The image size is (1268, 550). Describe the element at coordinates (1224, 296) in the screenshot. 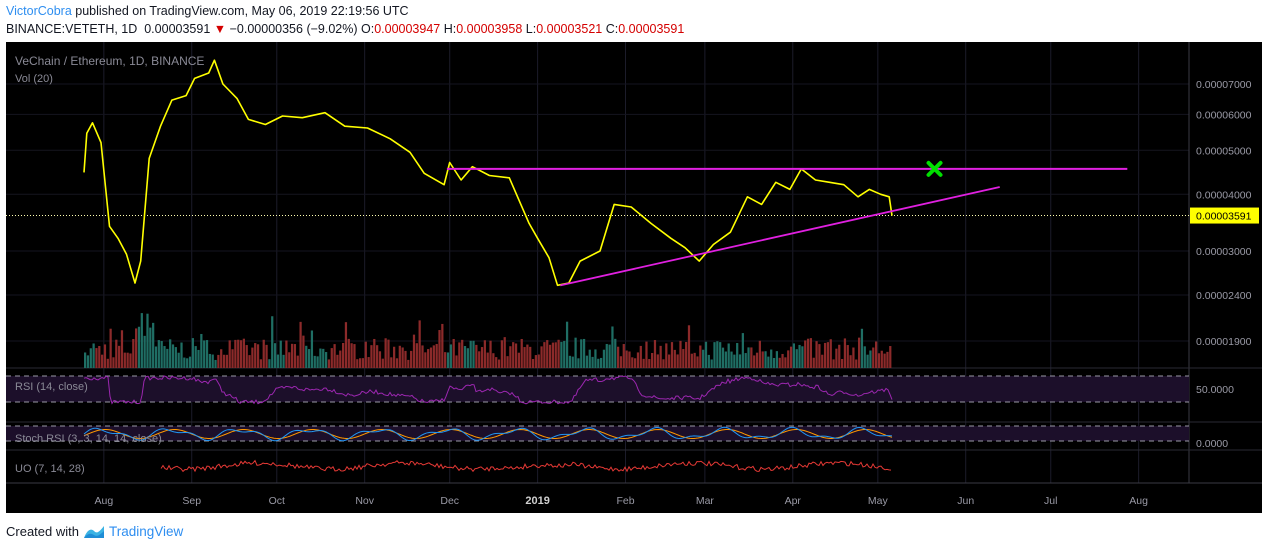

I see `y-tick-label: 0.00002400` at that location.